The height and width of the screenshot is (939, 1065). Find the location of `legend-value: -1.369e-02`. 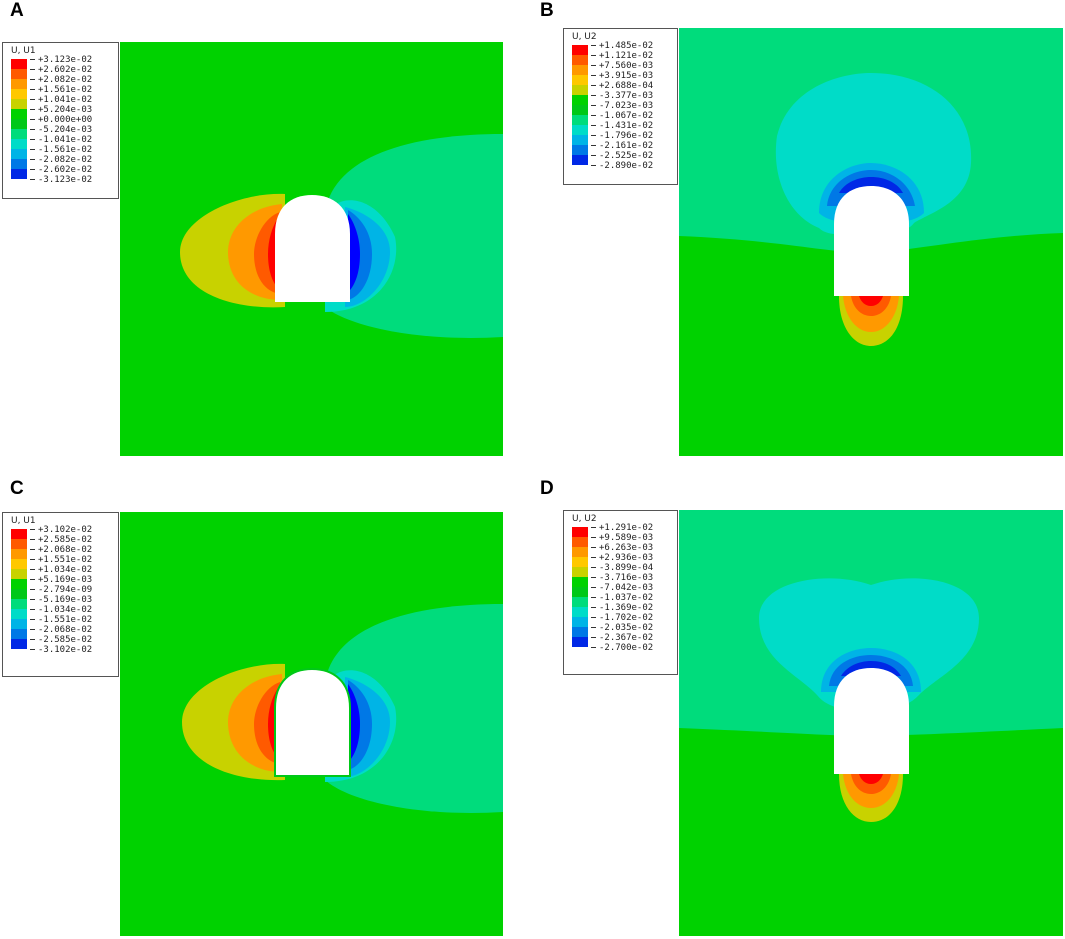

legend-value: -1.369e-02 is located at coordinates (622, 608).